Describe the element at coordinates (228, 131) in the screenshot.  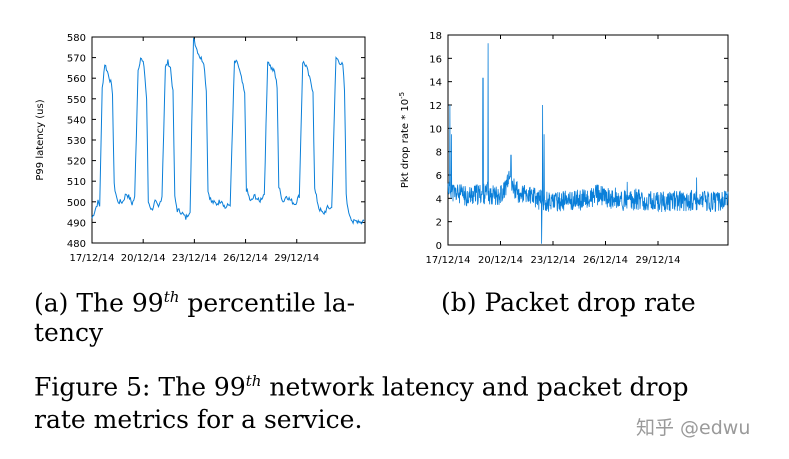
I see `chart-a-series-line` at that location.